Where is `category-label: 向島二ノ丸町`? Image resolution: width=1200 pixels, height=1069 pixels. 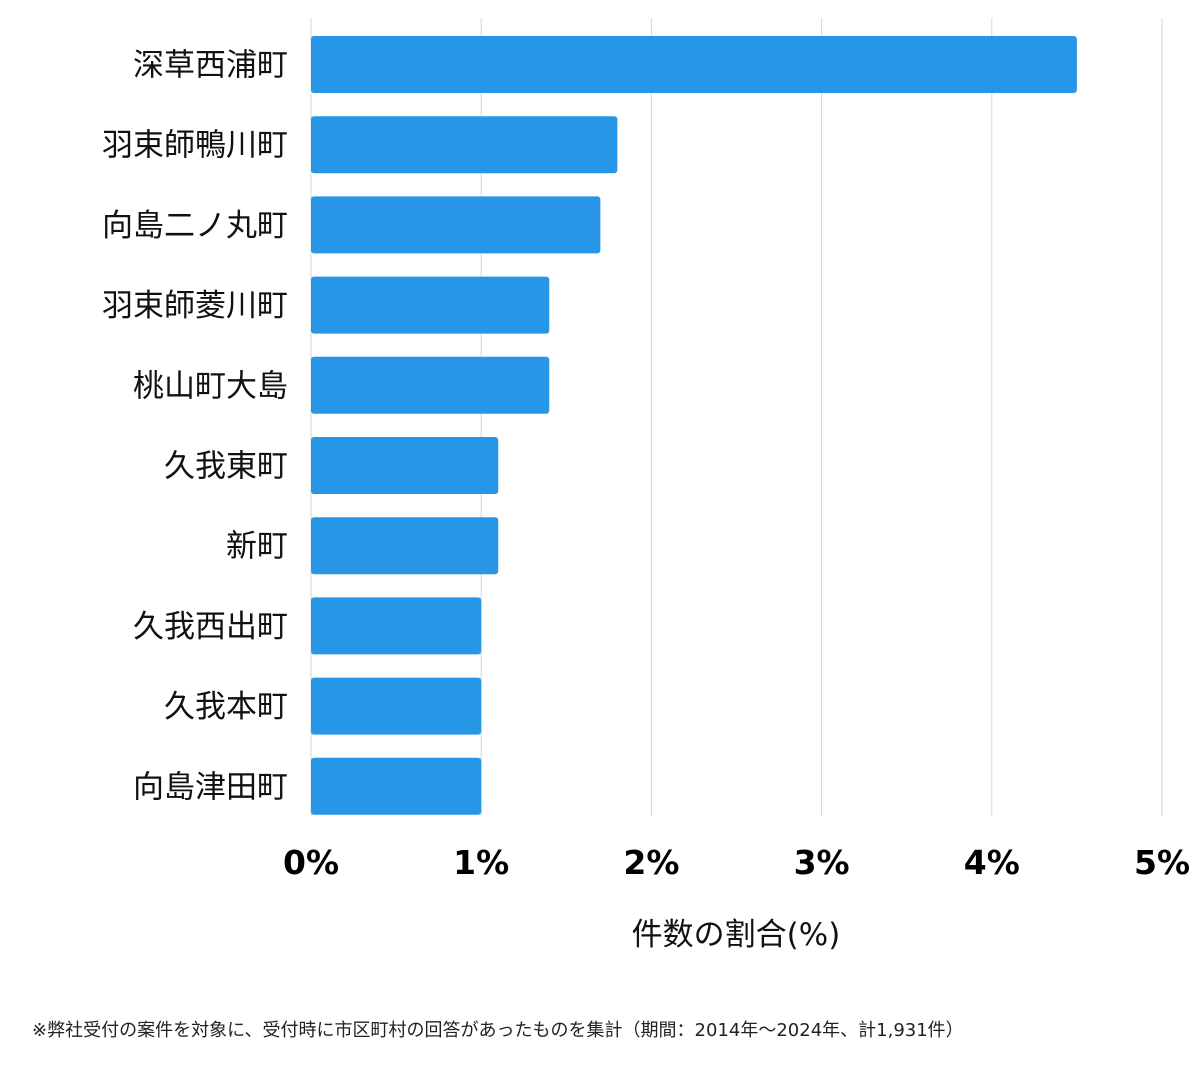
category-label: 向島二ノ丸町 is located at coordinates (195, 226).